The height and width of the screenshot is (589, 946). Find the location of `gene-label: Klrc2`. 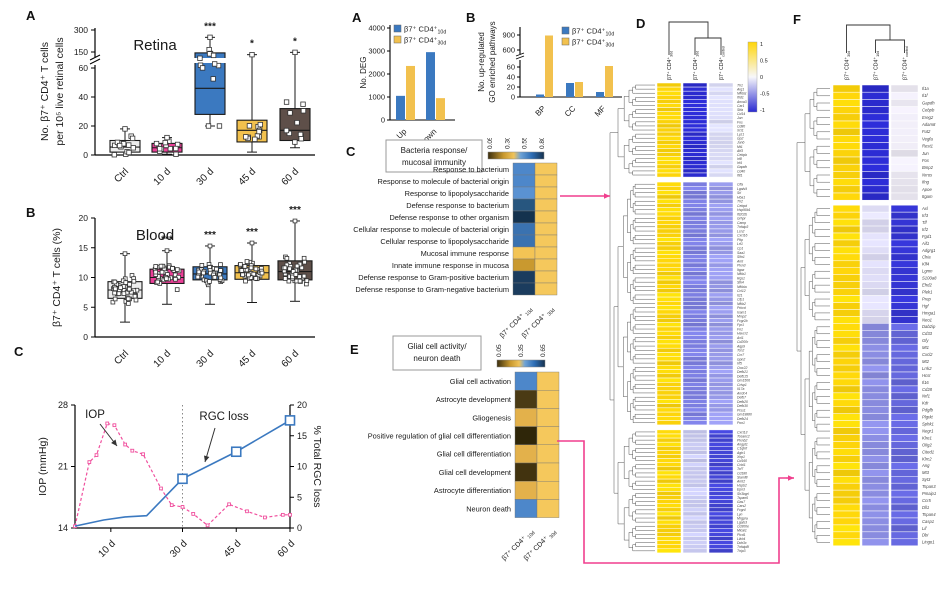

gene-label: Klrc2 is located at coordinates (927, 458).